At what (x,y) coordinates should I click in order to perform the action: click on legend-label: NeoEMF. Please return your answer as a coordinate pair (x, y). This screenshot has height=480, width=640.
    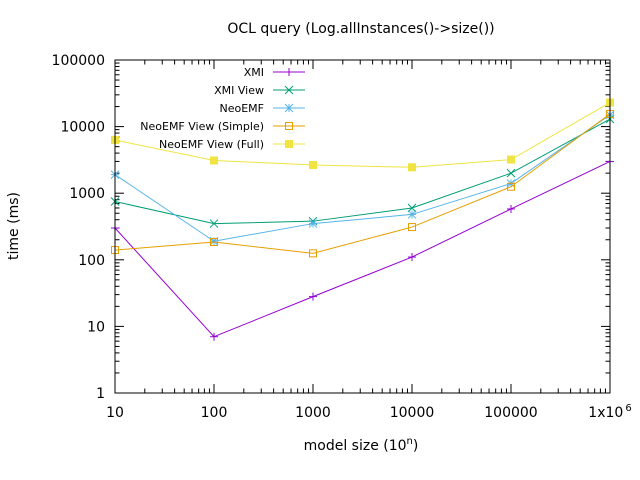
    Looking at the image, I should click on (242, 108).